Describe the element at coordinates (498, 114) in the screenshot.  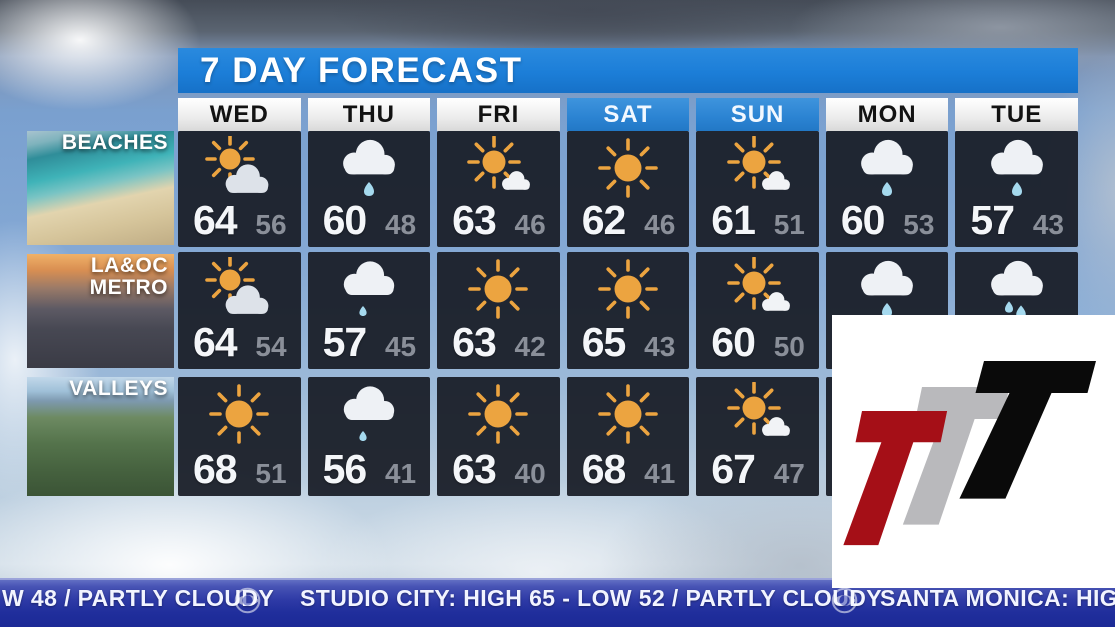
I see `day-header-fri: FRI` at that location.